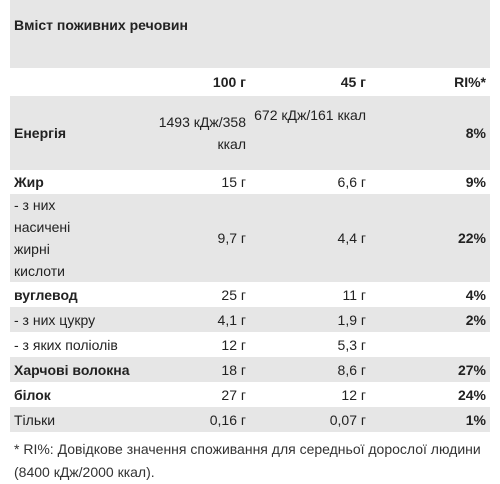 This screenshot has width=500, height=484. I want to click on row-label: білок, so click(32, 394).